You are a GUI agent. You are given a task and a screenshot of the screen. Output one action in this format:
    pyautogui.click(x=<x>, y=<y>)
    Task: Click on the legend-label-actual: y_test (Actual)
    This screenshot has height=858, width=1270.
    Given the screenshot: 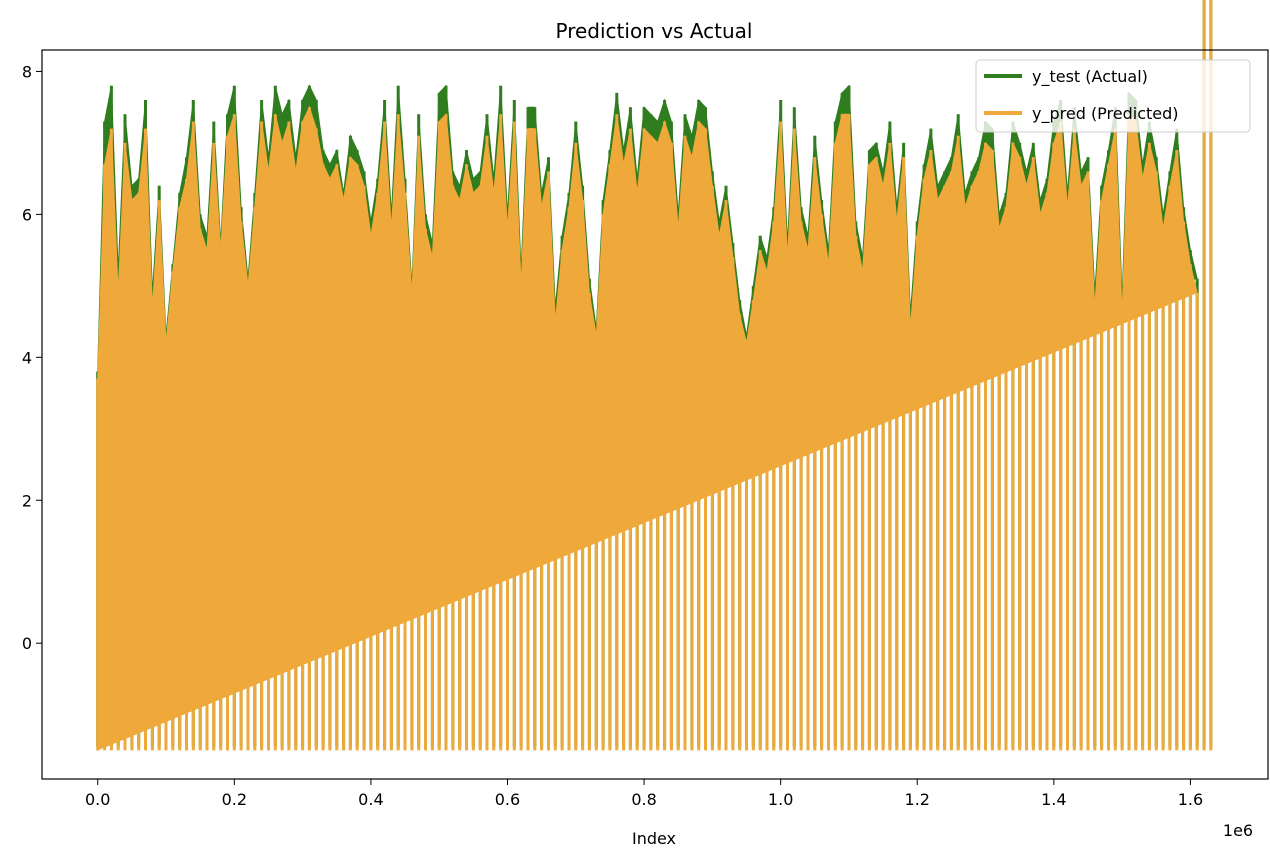 What is the action you would take?
    pyautogui.click(x=1090, y=77)
    